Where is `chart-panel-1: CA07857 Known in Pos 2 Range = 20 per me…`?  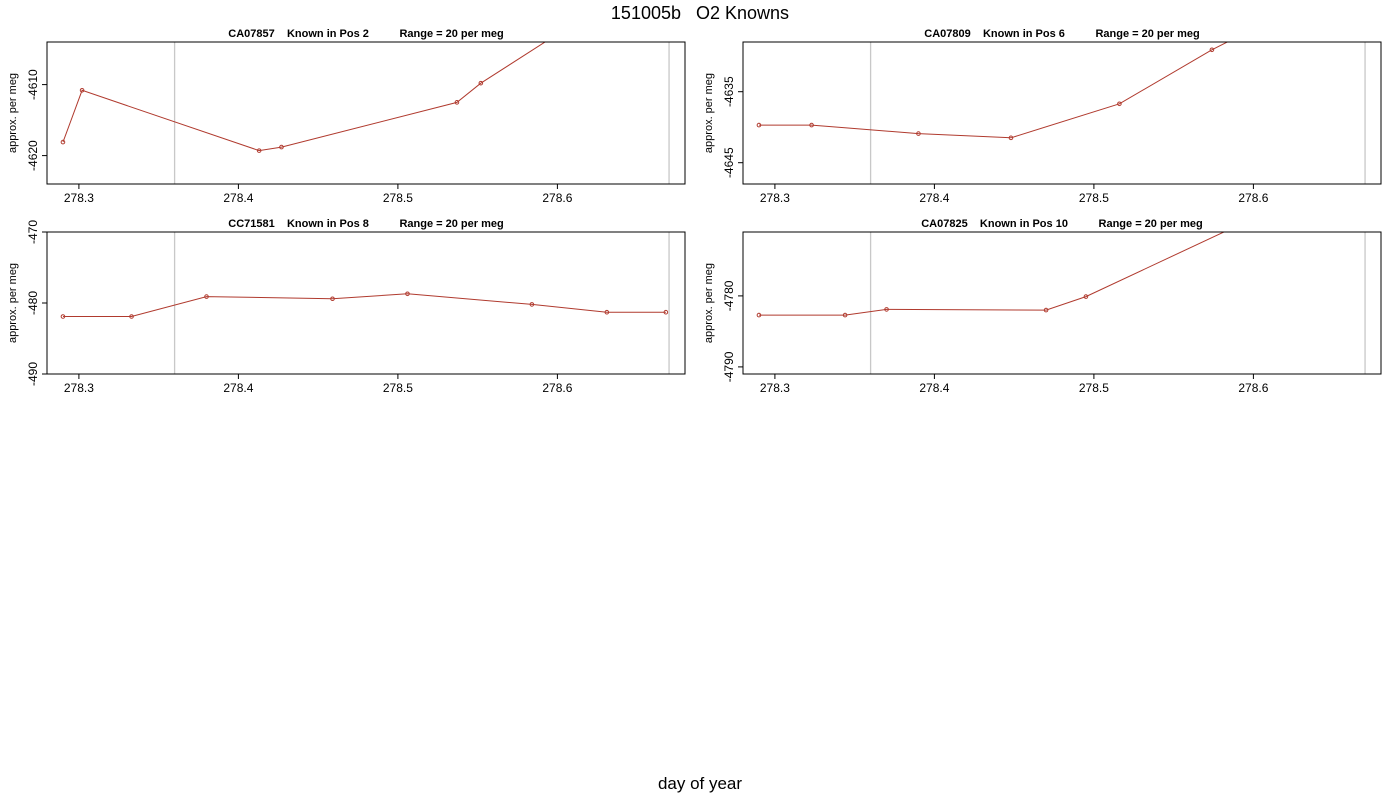
chart-panel-1: CA07857 Known in Pos 2 Range = 20 per me… is located at coordinates (346, 116).